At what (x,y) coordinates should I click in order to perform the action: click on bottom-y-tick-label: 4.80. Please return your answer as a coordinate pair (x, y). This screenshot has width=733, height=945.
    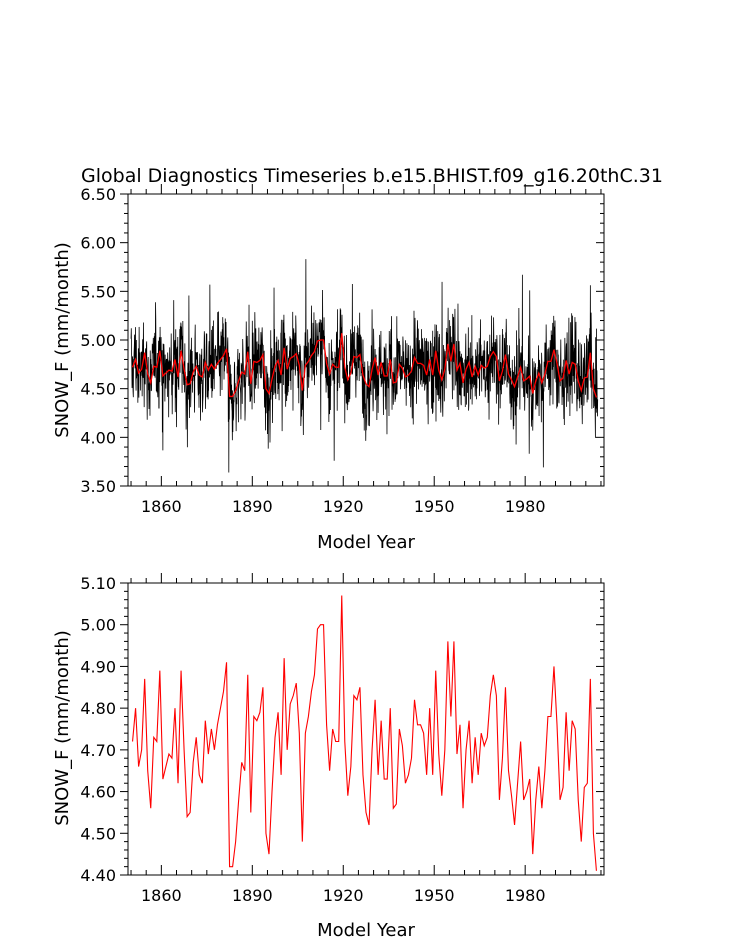
    Looking at the image, I should click on (98, 708).